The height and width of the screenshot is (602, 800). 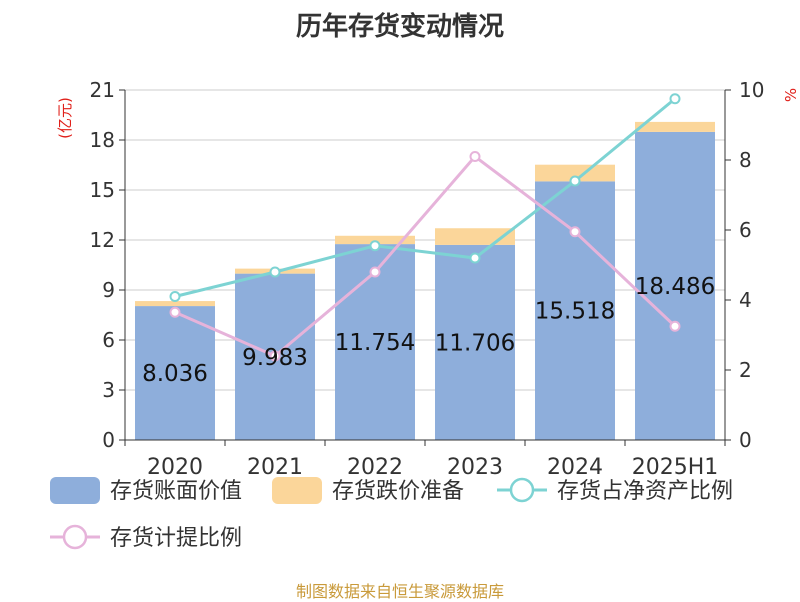 I want to click on right-tick-label: 6, so click(x=745, y=230).